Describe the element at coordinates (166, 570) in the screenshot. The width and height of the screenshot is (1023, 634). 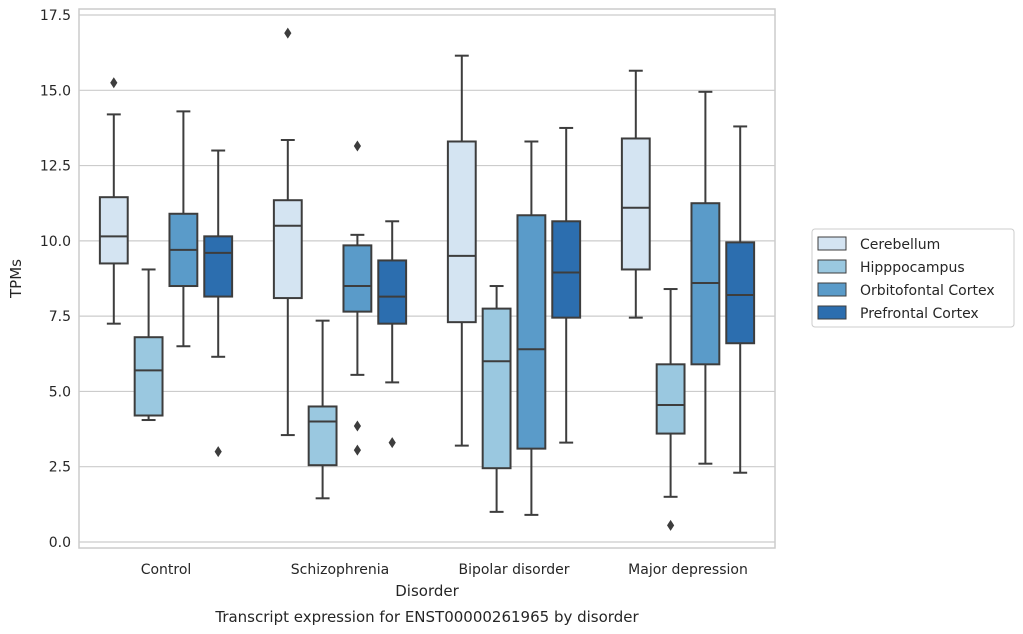
I see `x-tick-label: Control` at that location.